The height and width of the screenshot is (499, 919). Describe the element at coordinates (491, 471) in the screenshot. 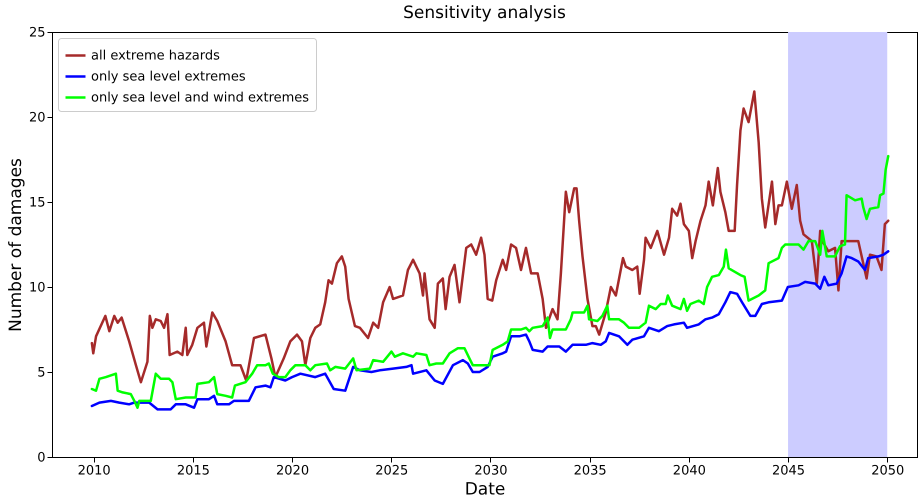

I see `x-tick-label: 2030` at that location.